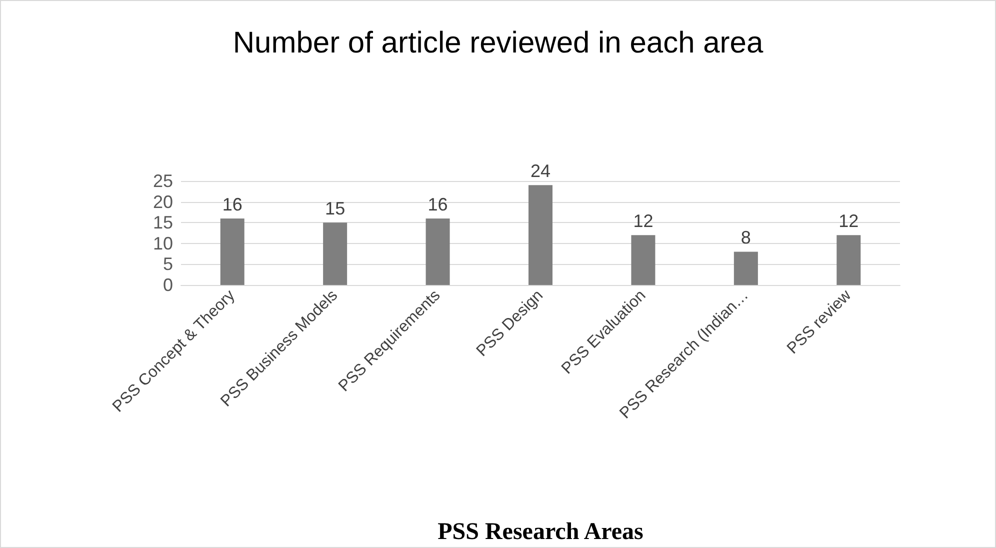  What do you see at coordinates (541, 532) in the screenshot?
I see `x-axis-title: PSS Research Areas` at bounding box center [541, 532].